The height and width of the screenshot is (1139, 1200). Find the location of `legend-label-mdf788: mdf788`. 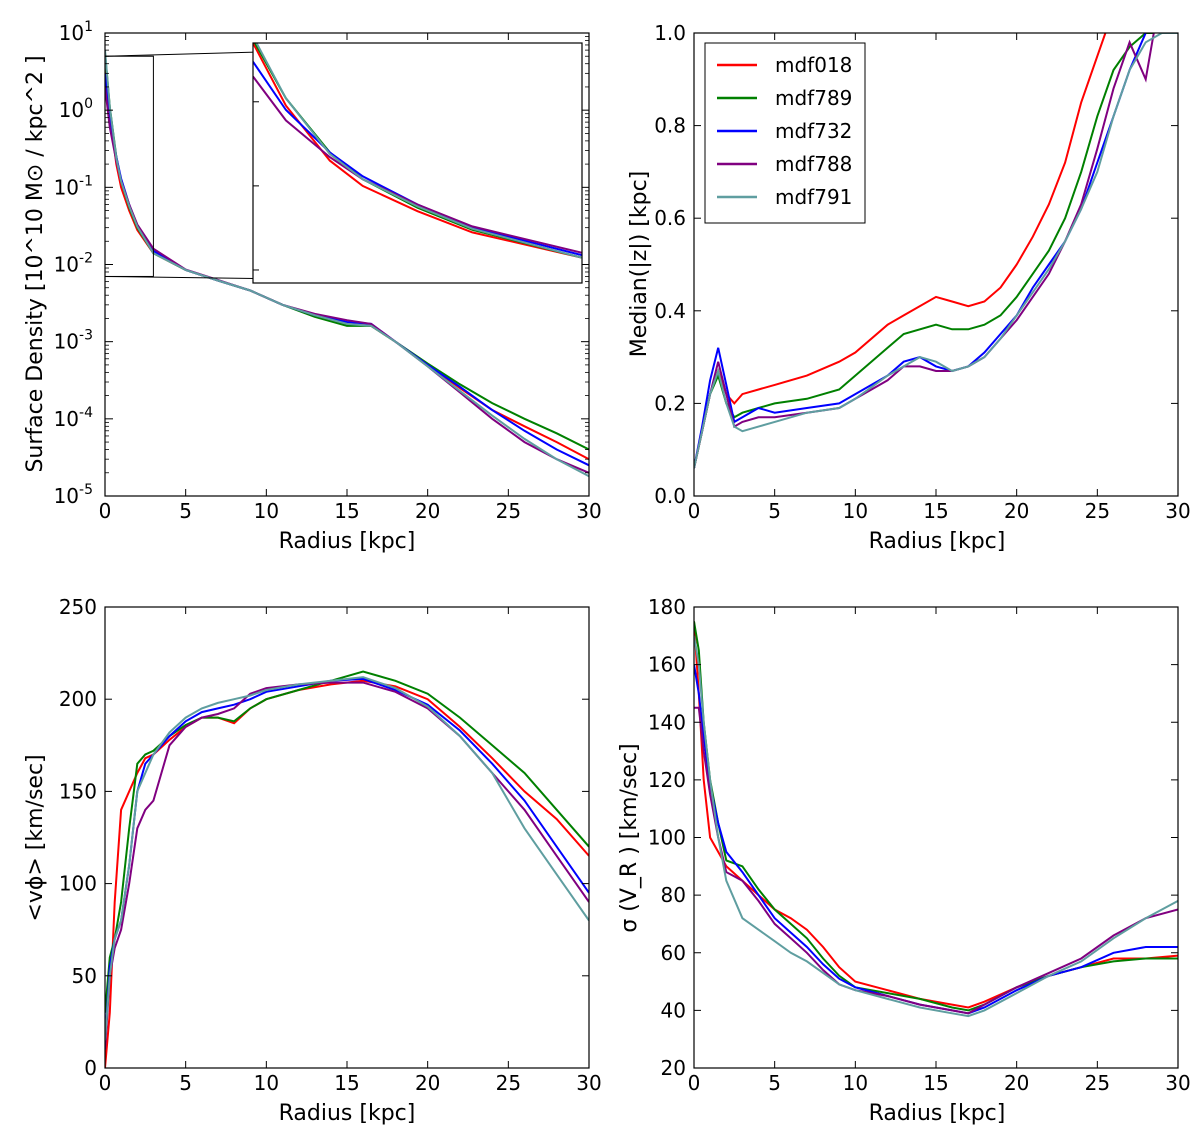

legend-label-mdf788: mdf788 is located at coordinates (813, 164).